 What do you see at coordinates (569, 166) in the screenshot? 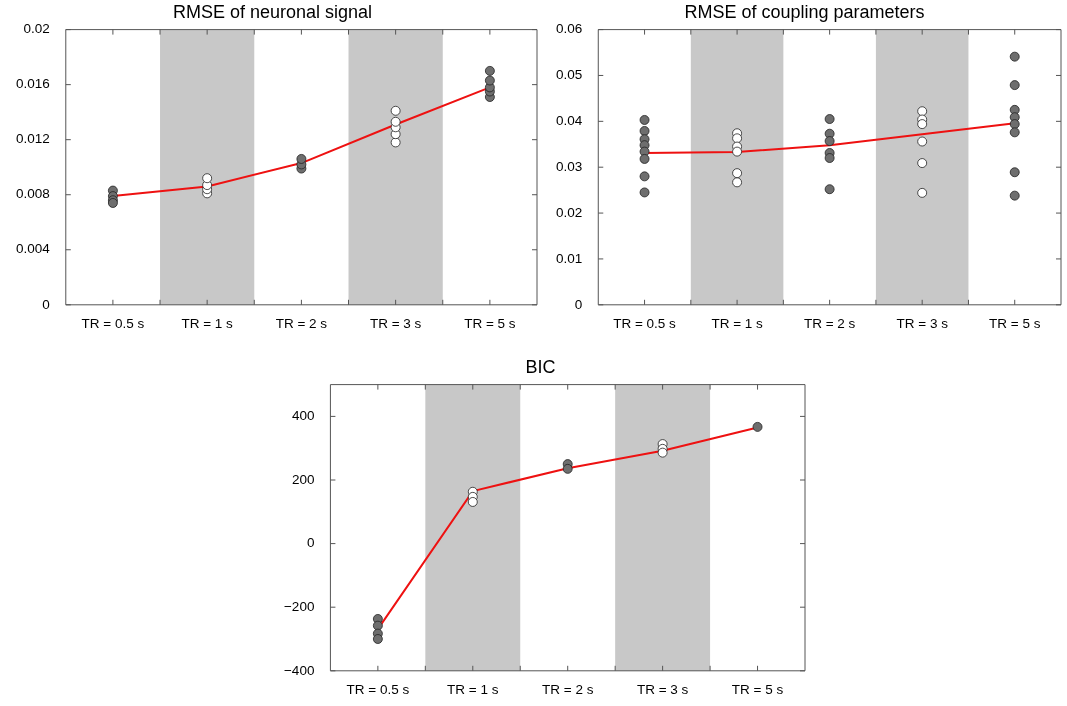
I see `y-tick-label: 0.03` at bounding box center [569, 166].